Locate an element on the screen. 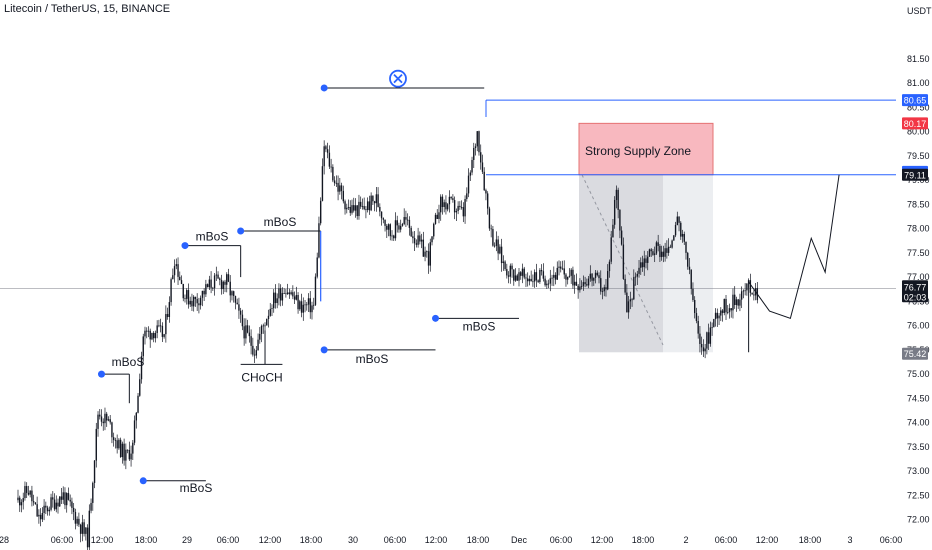 The height and width of the screenshot is (550, 932). chart-title: Litecoin / TetherUS, 15, BINANCE is located at coordinates (87, 9).